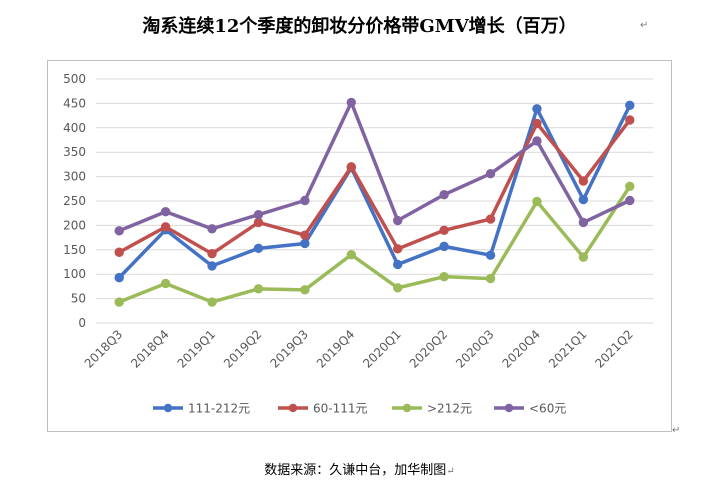 The width and height of the screenshot is (719, 493). What do you see at coordinates (74, 152) in the screenshot?
I see `y-tick-label: 350` at bounding box center [74, 152].